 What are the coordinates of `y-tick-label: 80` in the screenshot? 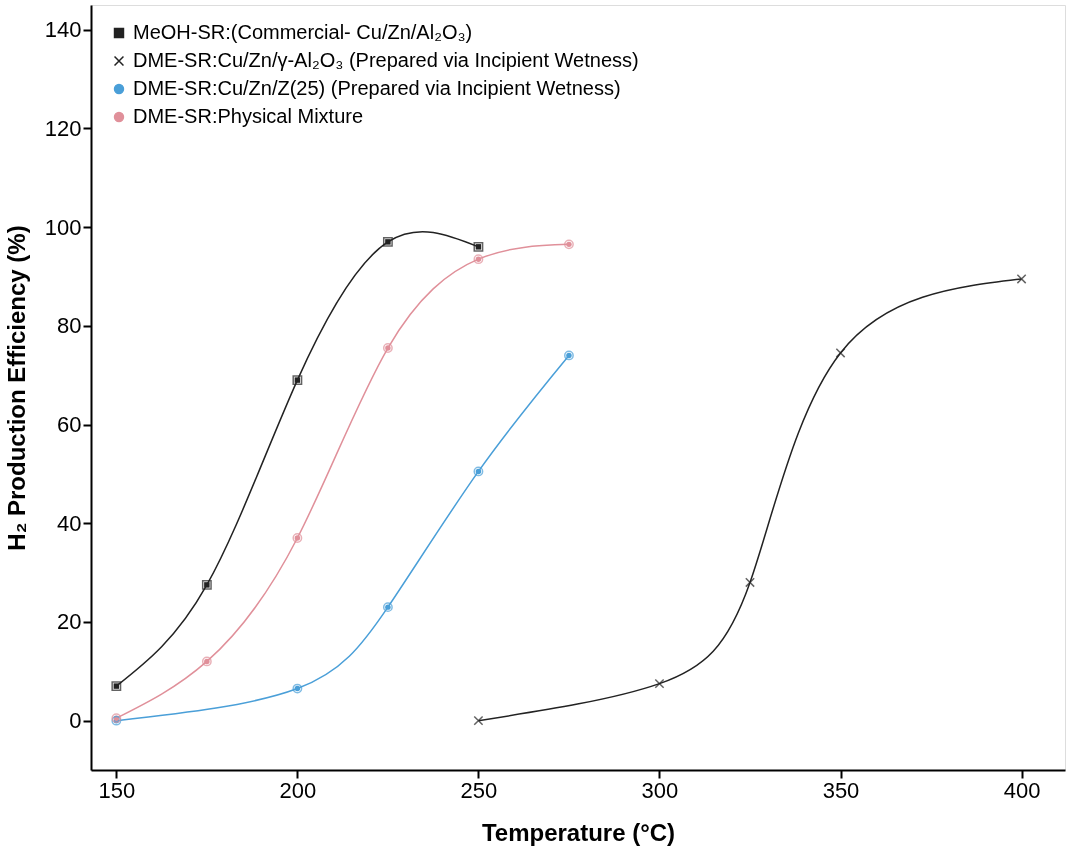 It's located at (69, 326).